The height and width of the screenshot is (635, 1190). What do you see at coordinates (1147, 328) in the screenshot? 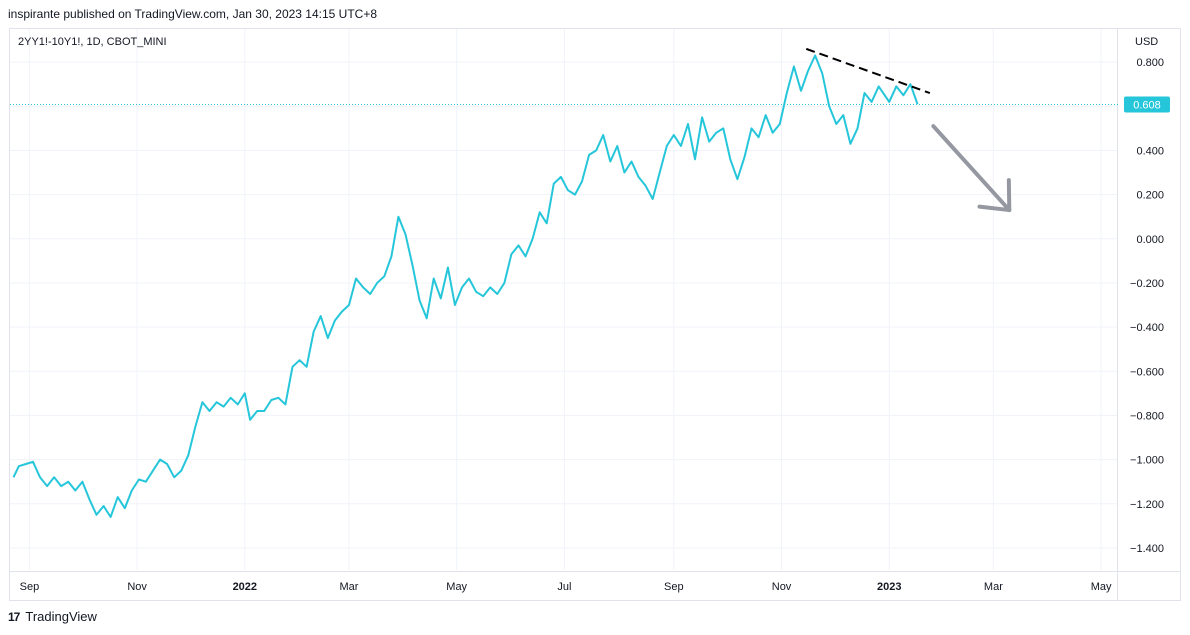
I see `y-tick-label: −0.400` at bounding box center [1147, 328].